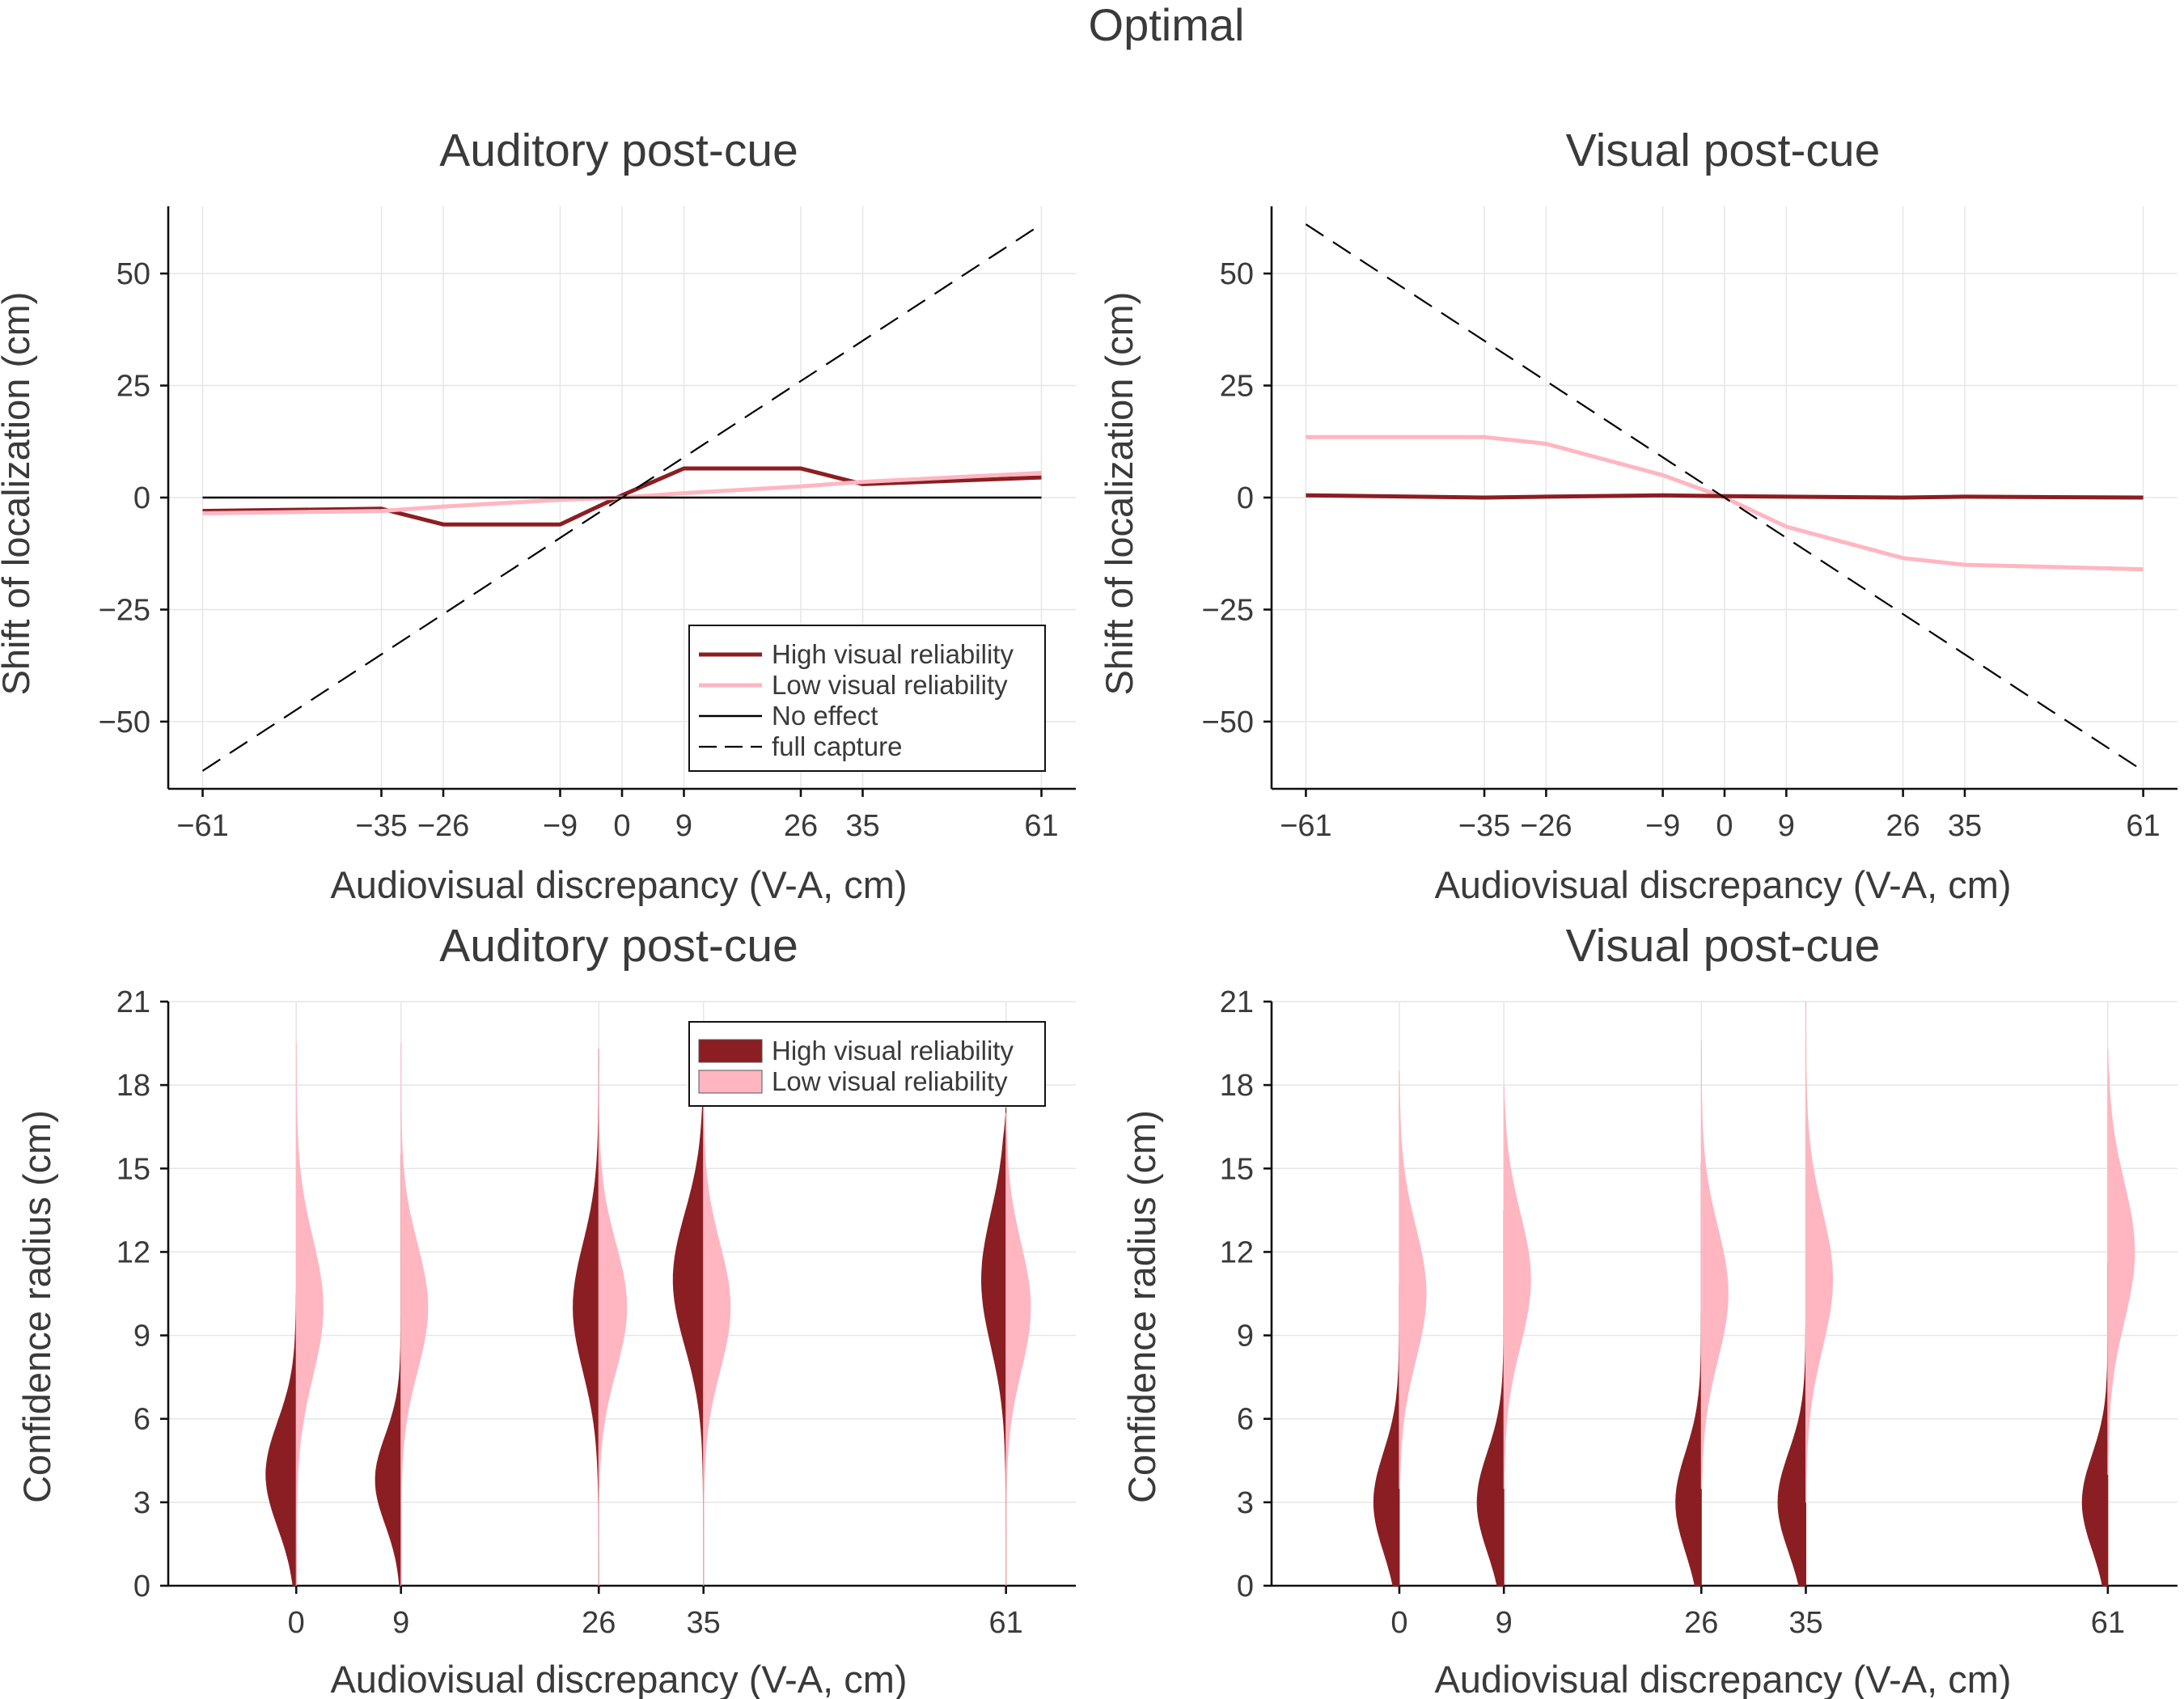 Image resolution: width=2184 pixels, height=1699 pixels. What do you see at coordinates (1245, 1337) in the screenshot?
I see `y-tick-label: 9` at bounding box center [1245, 1337].